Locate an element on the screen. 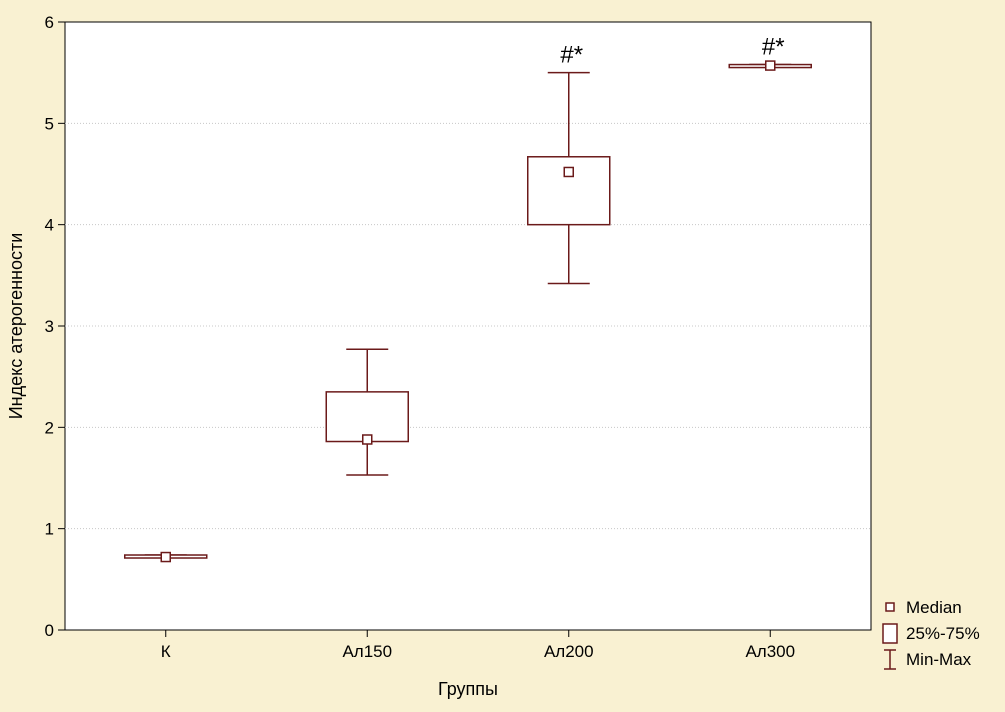  y-tick-label: 3 is located at coordinates (49, 326).